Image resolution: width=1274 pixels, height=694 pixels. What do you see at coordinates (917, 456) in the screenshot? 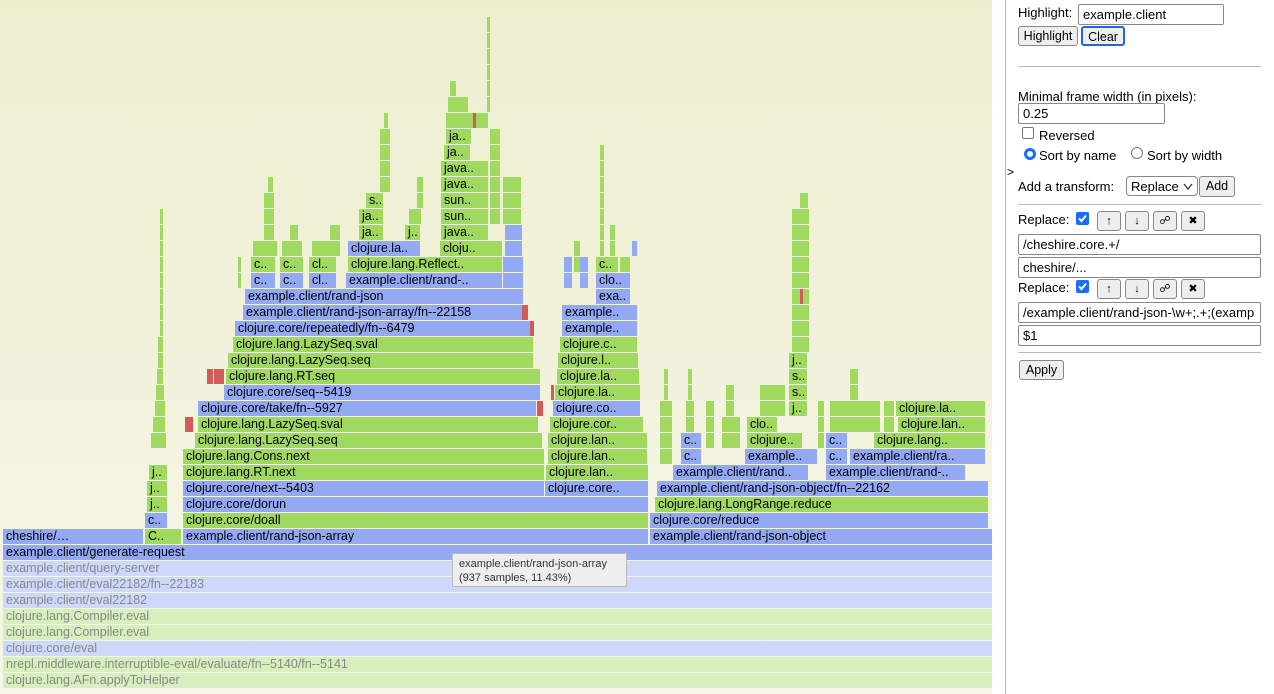
I see `frame: example.client/ra..` at bounding box center [917, 456].